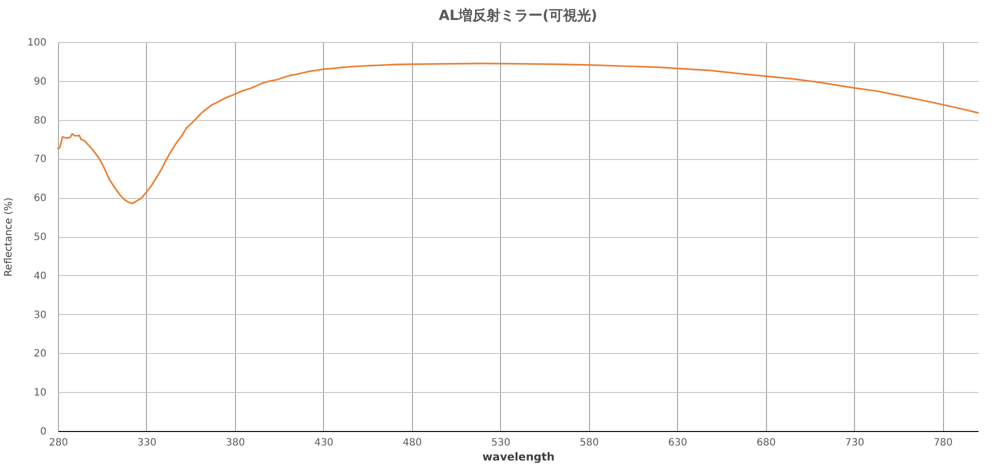 The image size is (1000, 475). I want to click on x-tick-label: 580, so click(589, 443).